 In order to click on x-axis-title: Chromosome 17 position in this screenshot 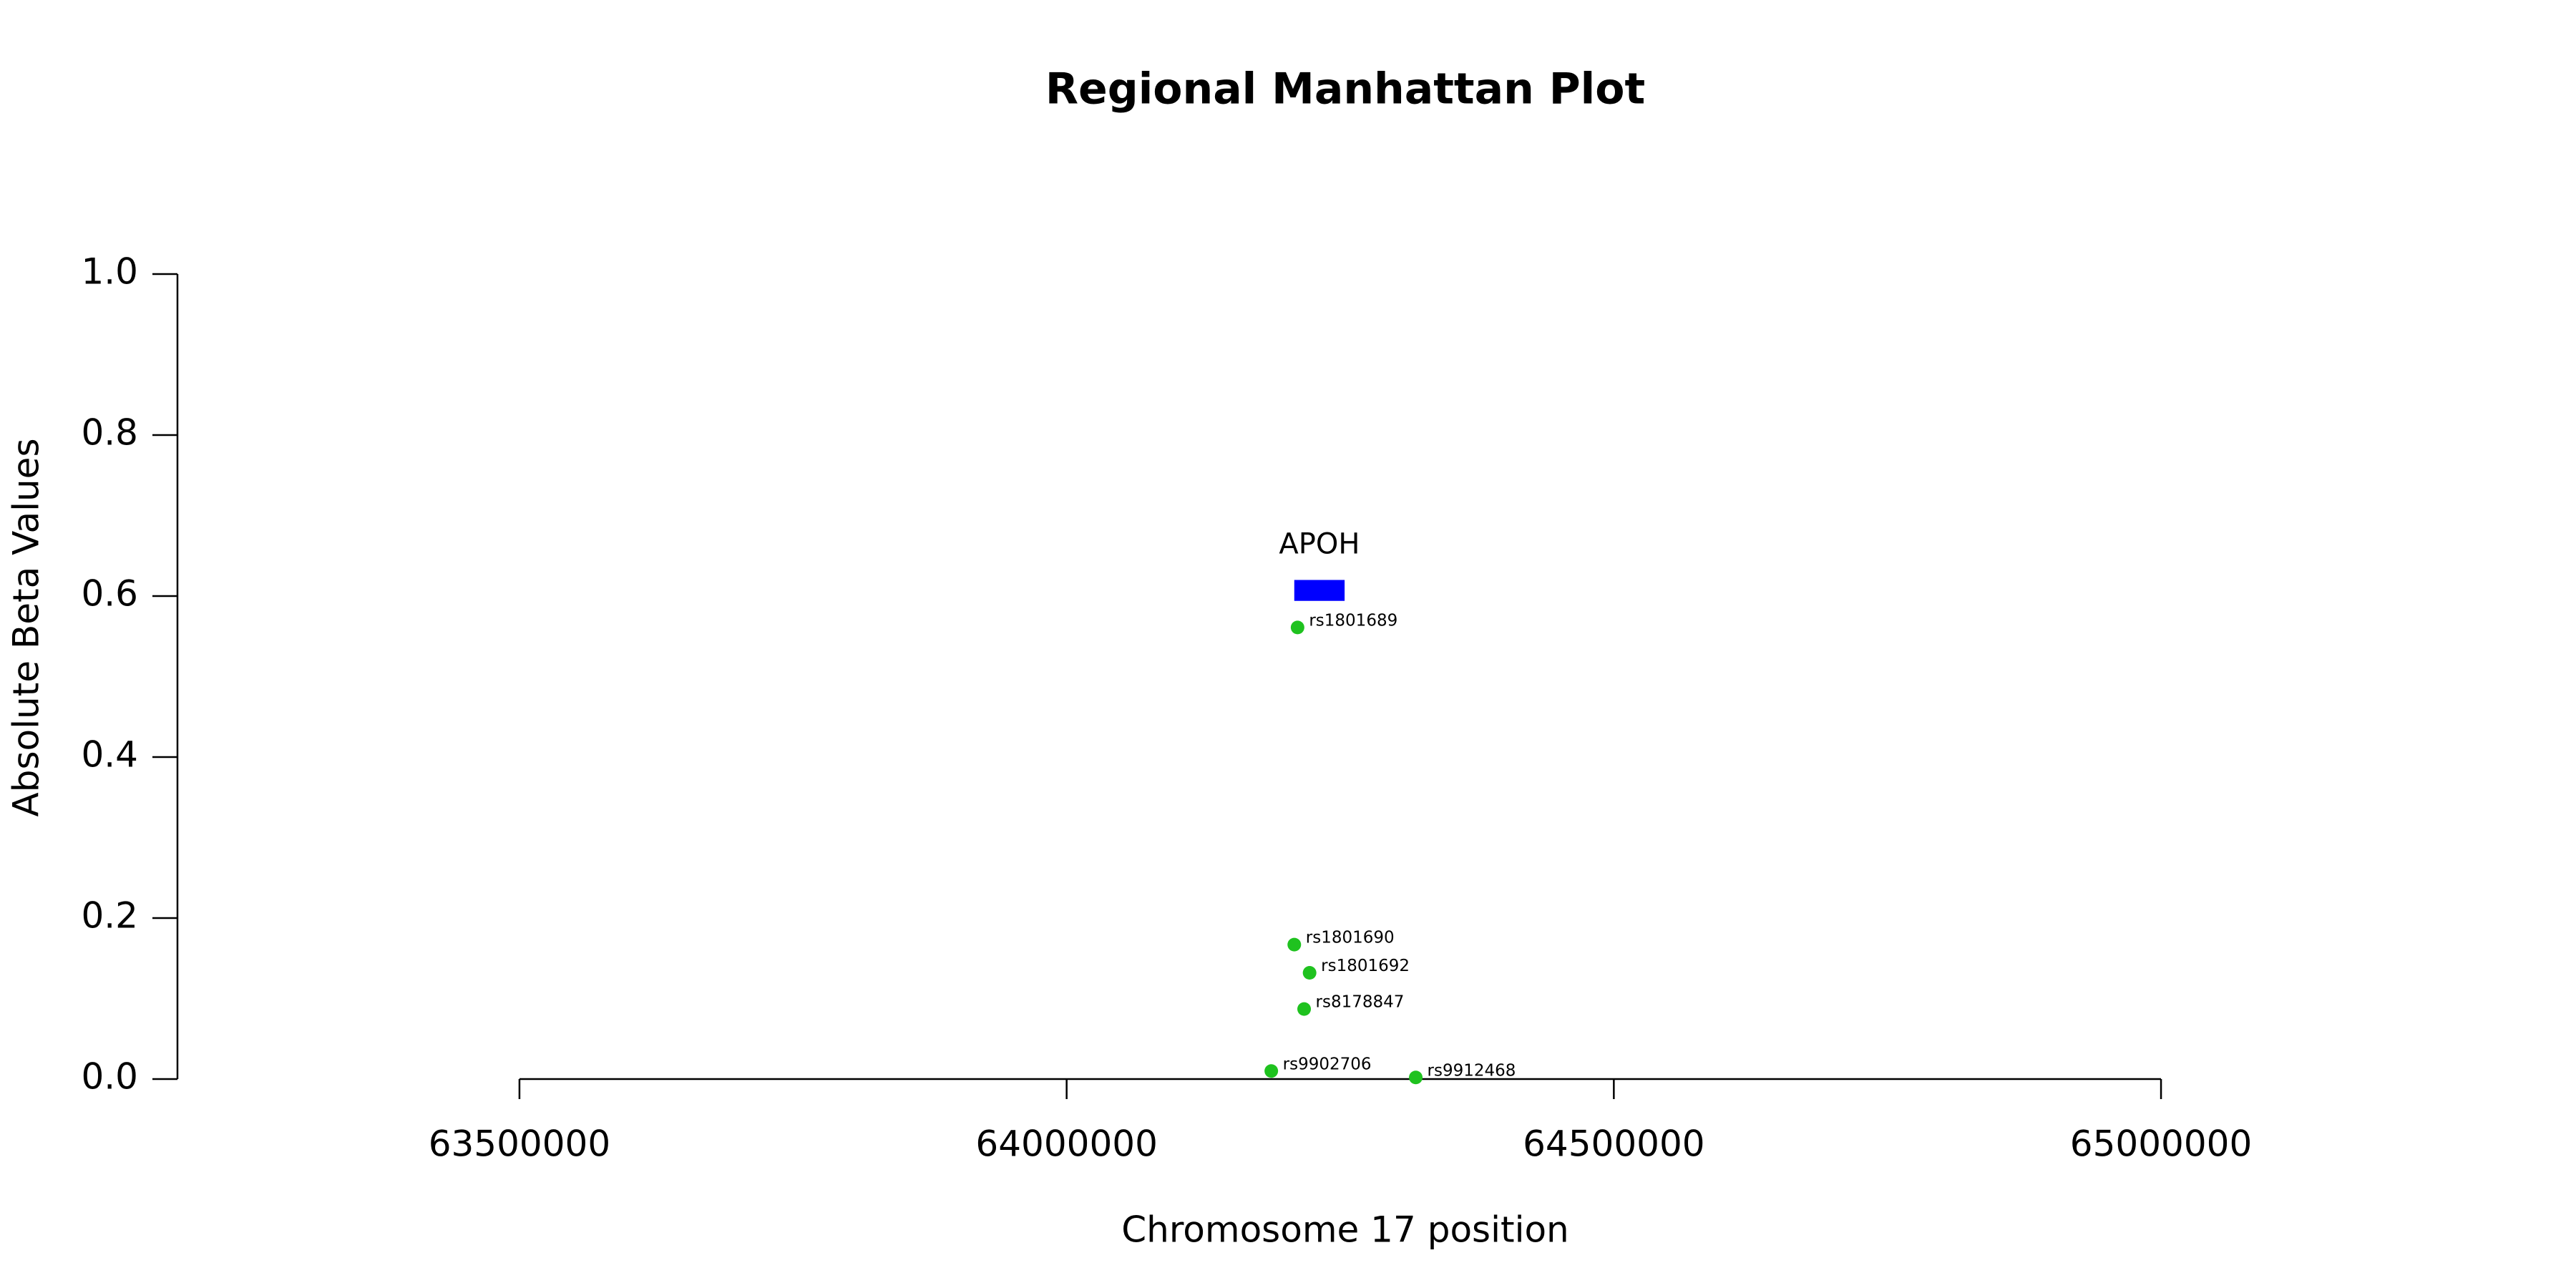, I will do `click(1345, 1230)`.